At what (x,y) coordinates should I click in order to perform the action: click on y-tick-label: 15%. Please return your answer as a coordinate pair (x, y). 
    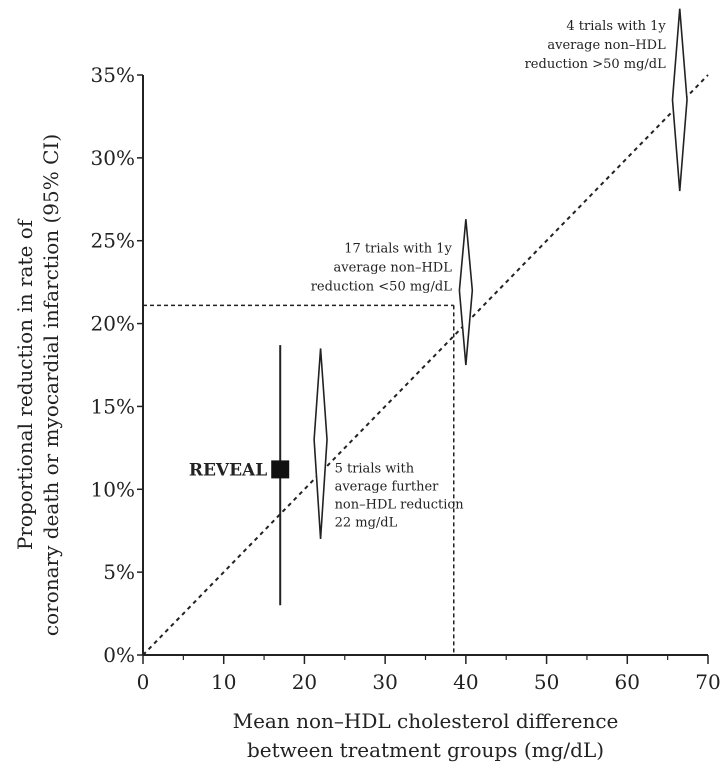
    Looking at the image, I should click on (113, 406).